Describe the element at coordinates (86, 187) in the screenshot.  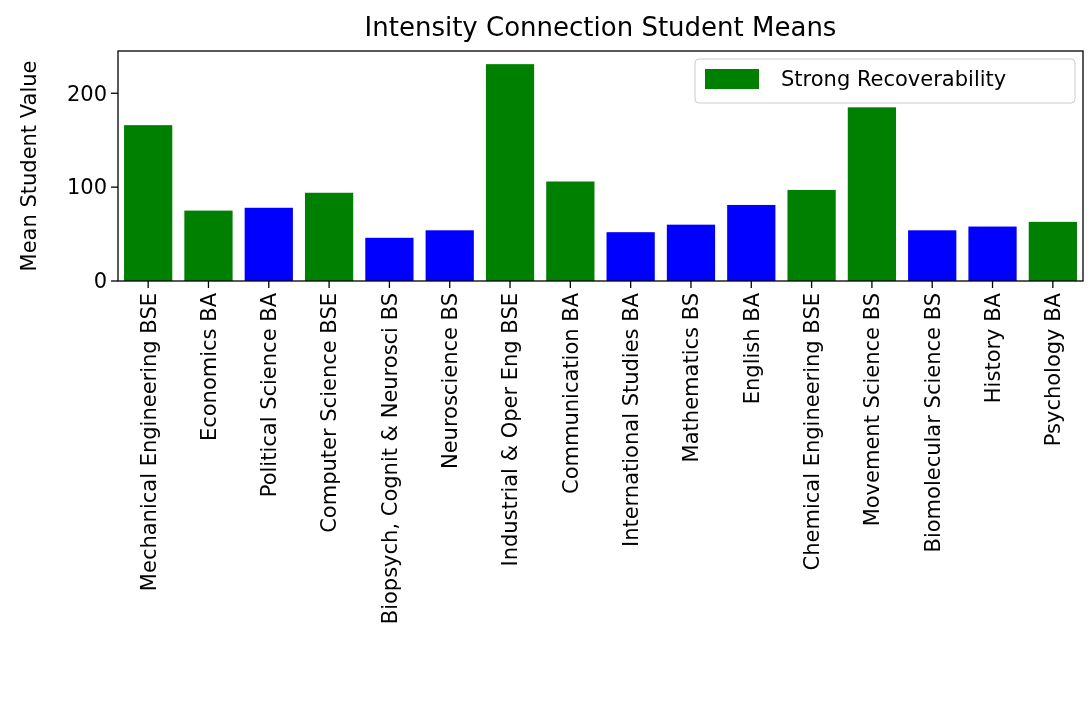
I see `y-tick-label: 100` at that location.